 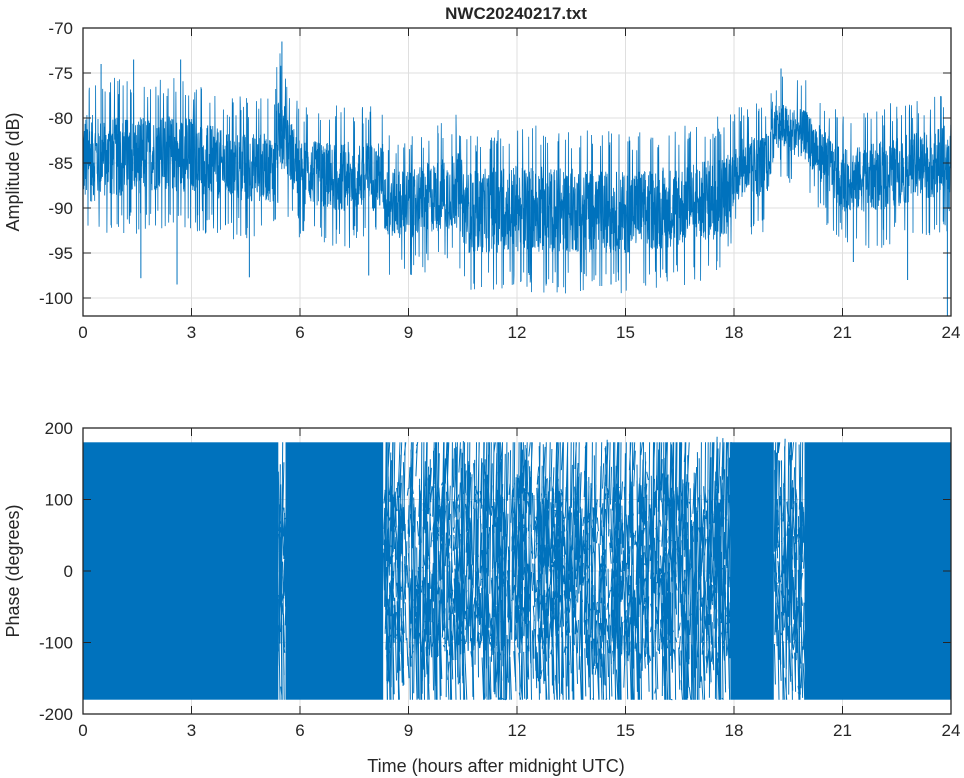 What do you see at coordinates (60, 28) in the screenshot?
I see `y-tick-label: -70` at bounding box center [60, 28].